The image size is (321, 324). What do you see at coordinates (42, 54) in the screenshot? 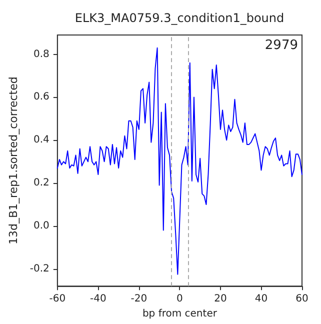
I see `y-tick-label: 0.8` at bounding box center [42, 54].